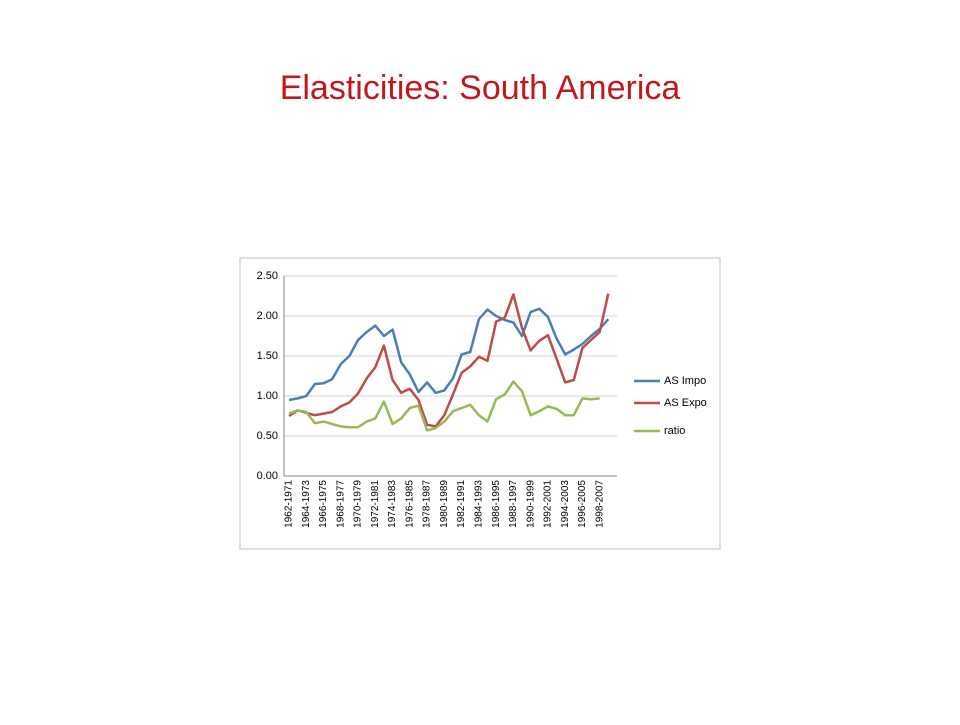 The height and width of the screenshot is (725, 960). I want to click on x-tick-label: 1976-1985, so click(409, 504).